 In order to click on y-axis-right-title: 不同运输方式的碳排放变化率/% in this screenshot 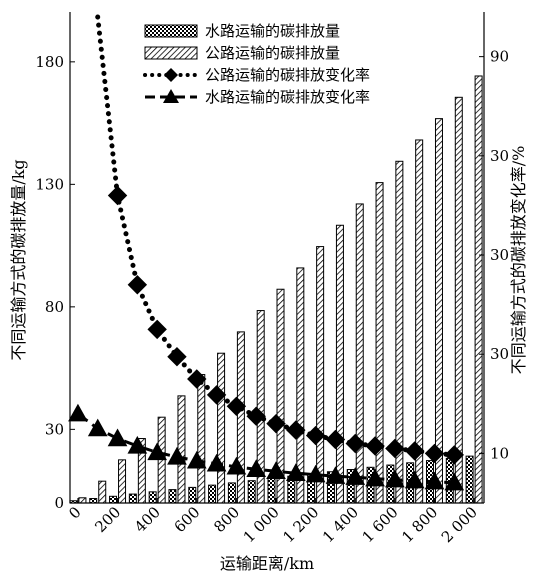, I will do `click(518, 260)`.